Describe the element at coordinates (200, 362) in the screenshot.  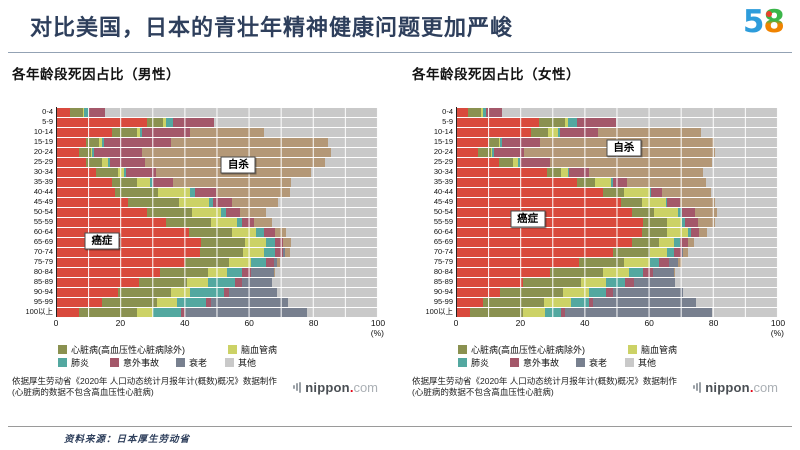
I see `legend-item: 衰老` at that location.